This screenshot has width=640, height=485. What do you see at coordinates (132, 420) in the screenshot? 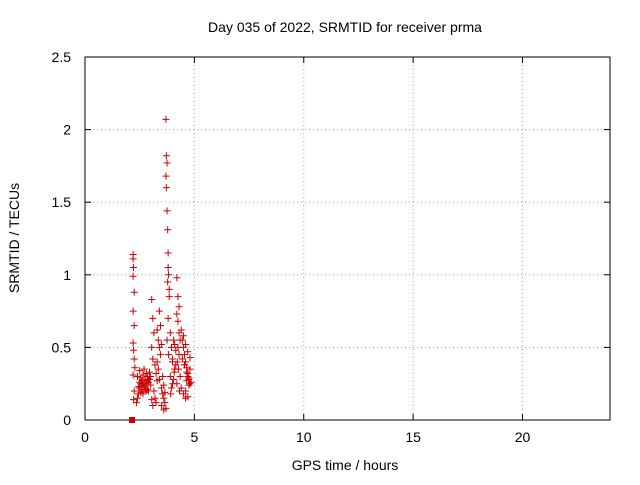
I see `data-point-square` at bounding box center [132, 420].